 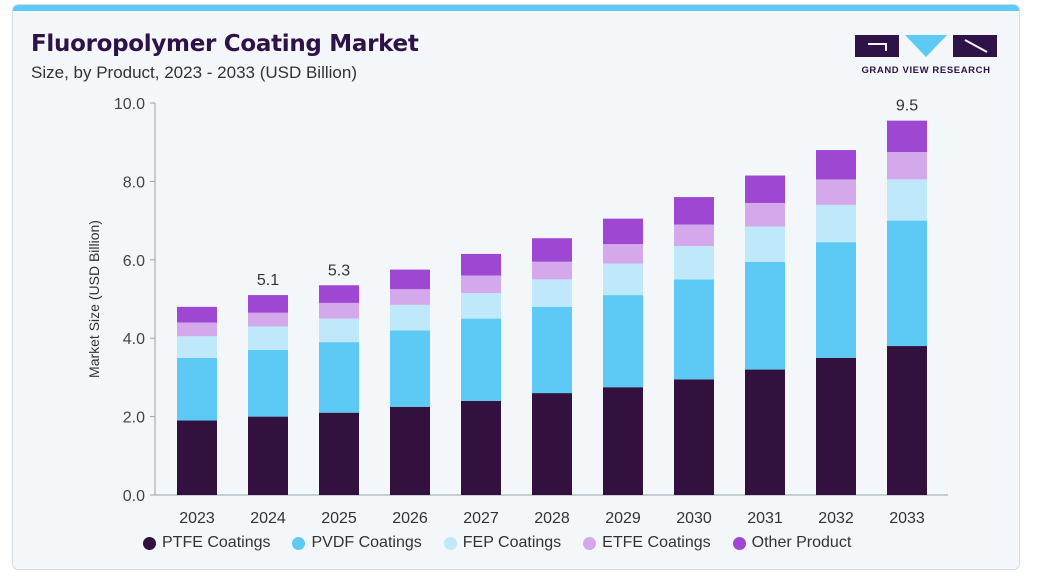 What do you see at coordinates (225, 44) in the screenshot?
I see `chart-title: Fluoropolymer Coating Market` at bounding box center [225, 44].